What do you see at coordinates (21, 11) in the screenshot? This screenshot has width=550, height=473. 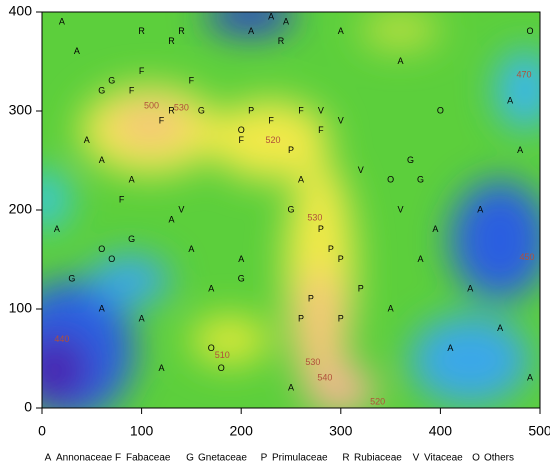 I see `y-tick-label: 400` at bounding box center [21, 11].